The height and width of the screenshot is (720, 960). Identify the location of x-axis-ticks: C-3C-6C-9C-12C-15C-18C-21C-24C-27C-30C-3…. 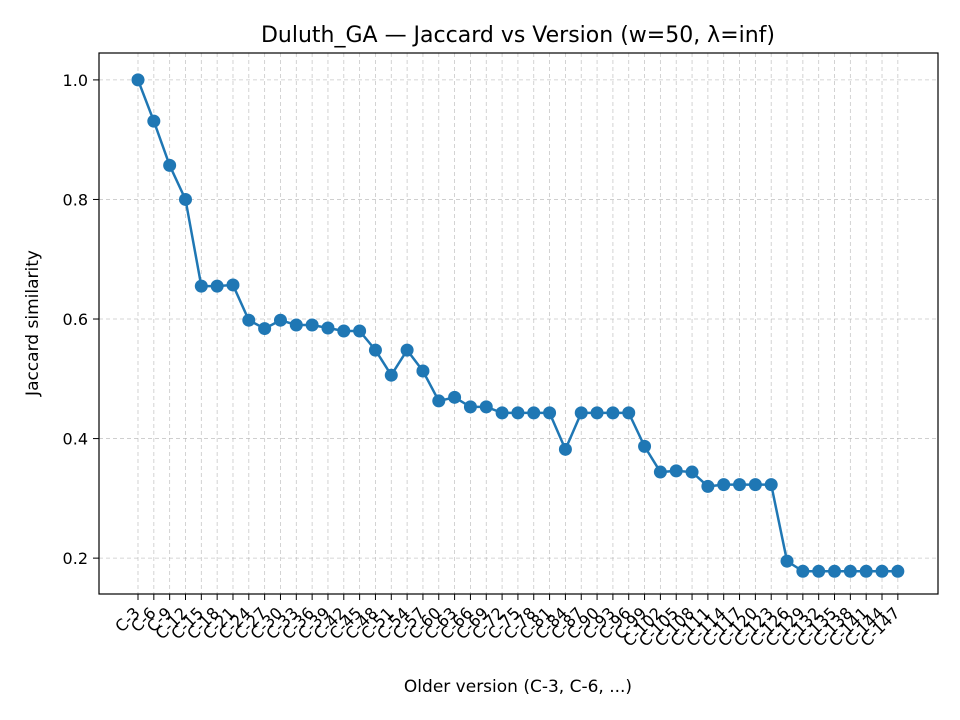
(507, 622).